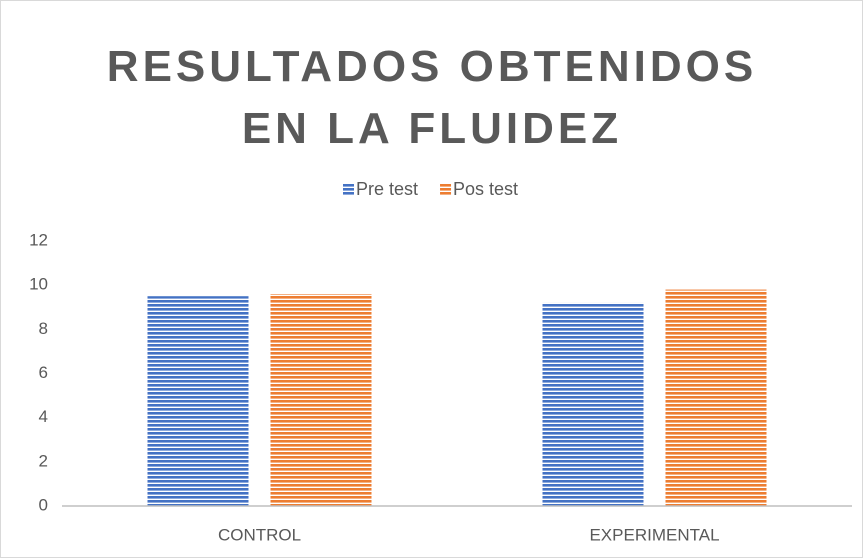  Describe the element at coordinates (43, 504) in the screenshot. I see `y-tick-label: 0` at that location.